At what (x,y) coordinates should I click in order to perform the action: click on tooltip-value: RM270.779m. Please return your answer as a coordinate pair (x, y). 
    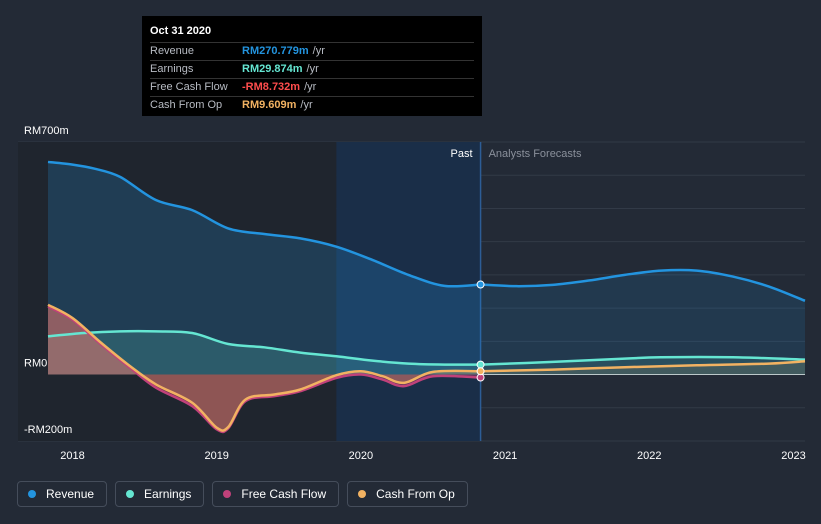
    Looking at the image, I should click on (275, 51).